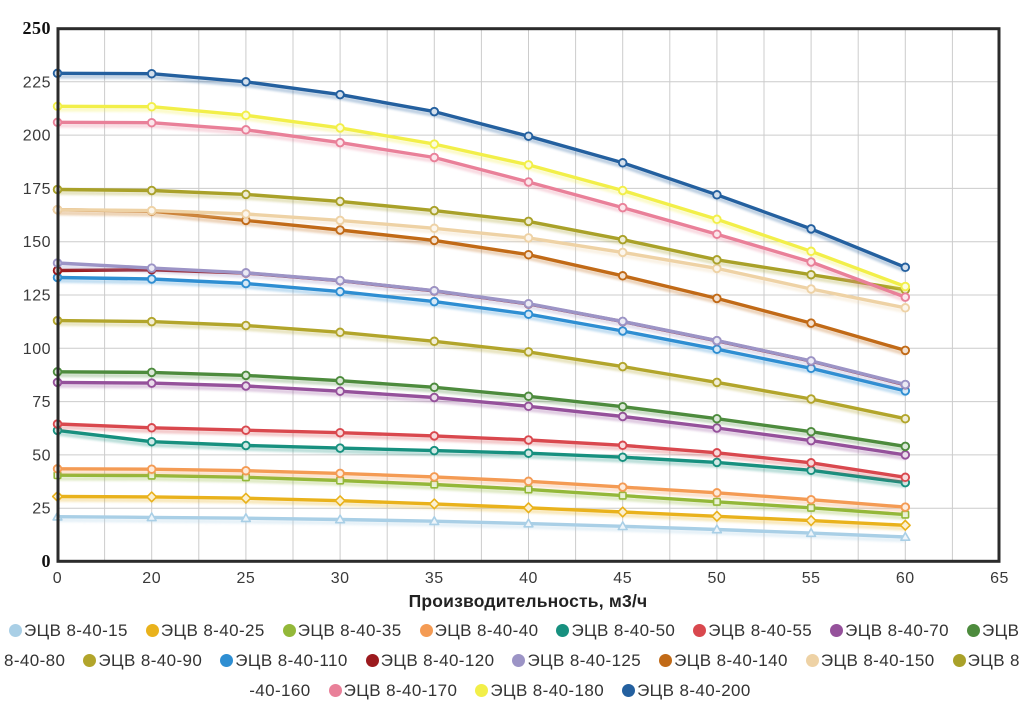 Image resolution: width=1024 pixels, height=716 pixels. What do you see at coordinates (37, 82) in the screenshot?
I see `svg-text: 225` at bounding box center [37, 82].